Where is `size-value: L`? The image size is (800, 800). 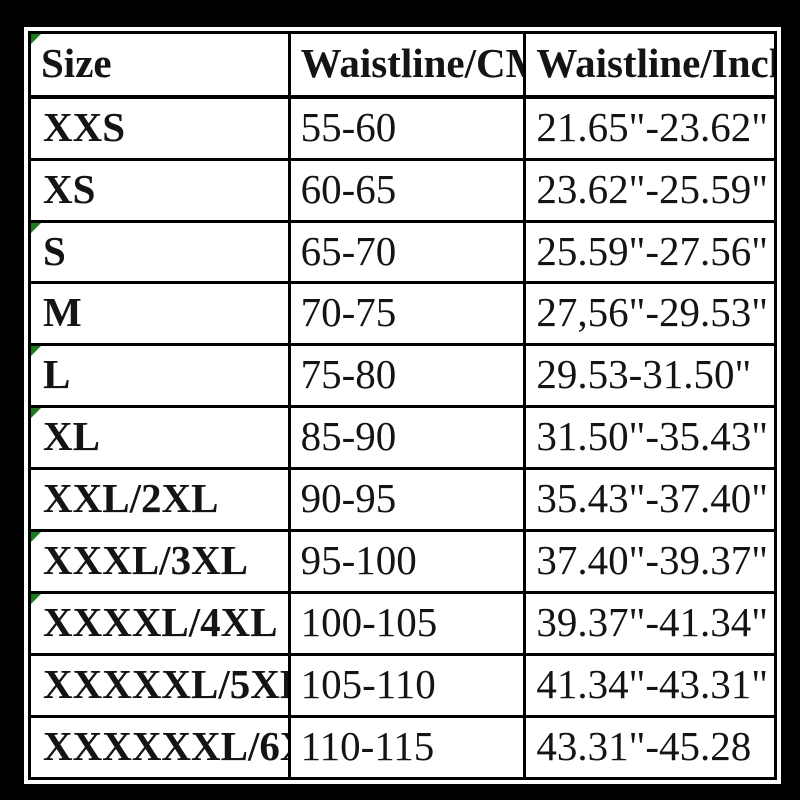 size-value: L is located at coordinates (57, 374).